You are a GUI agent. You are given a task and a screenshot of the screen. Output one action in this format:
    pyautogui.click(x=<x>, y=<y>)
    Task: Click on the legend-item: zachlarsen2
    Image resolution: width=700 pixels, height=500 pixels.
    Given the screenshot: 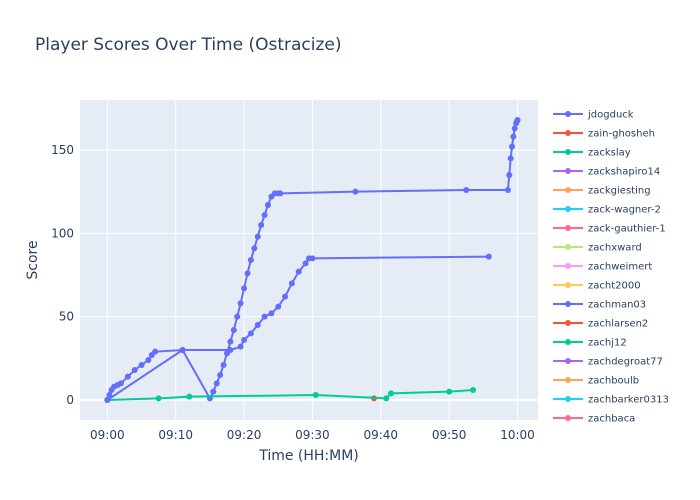 What is the action you would take?
    pyautogui.click(x=600, y=324)
    